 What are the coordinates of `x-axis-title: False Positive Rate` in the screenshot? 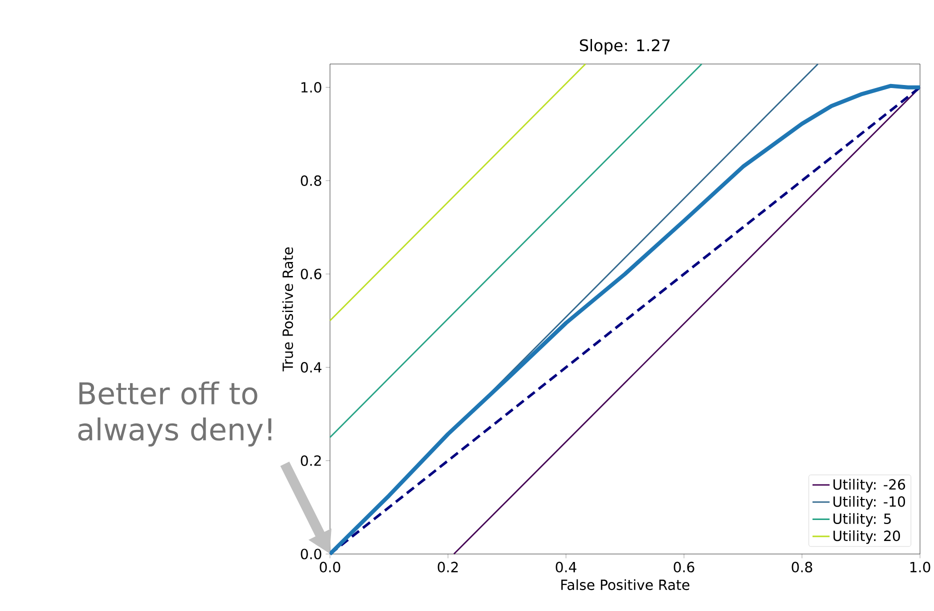 It's located at (625, 584).